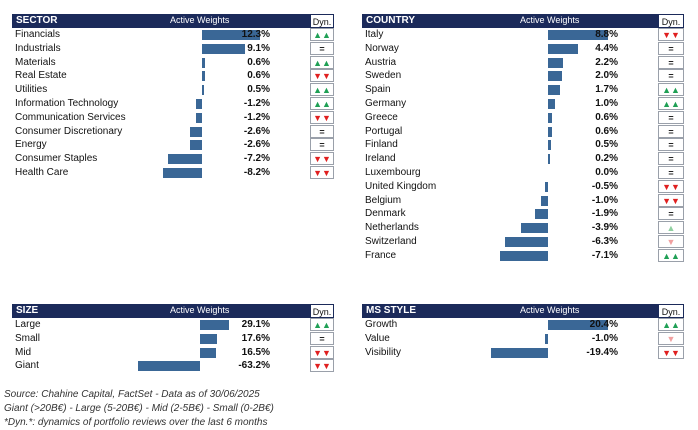  Describe the element at coordinates (523, 186) in the screenshot. I see `table-row: United Kingdom -0.5% ▼▼` at that location.